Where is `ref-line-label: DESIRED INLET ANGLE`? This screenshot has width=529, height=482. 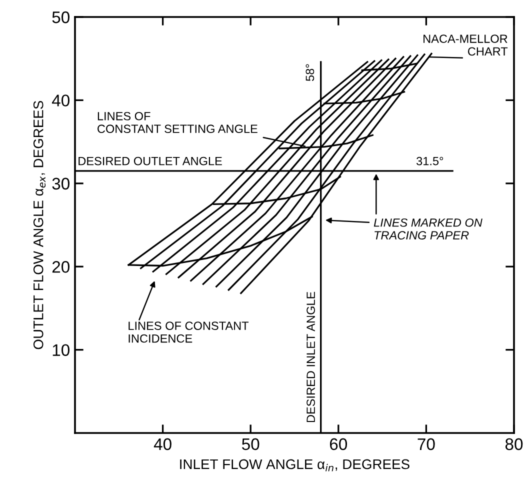
ref-line-label: DESIRED INLET ANGLE is located at coordinates (310, 357).